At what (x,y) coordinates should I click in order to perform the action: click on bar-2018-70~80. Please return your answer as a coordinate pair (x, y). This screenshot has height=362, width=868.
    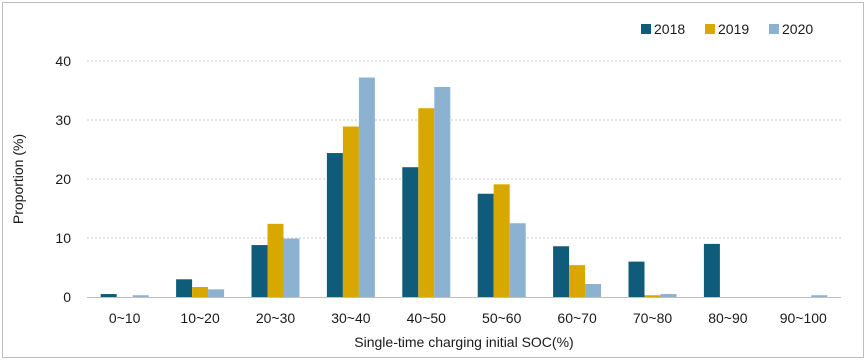
    Looking at the image, I should click on (636, 279).